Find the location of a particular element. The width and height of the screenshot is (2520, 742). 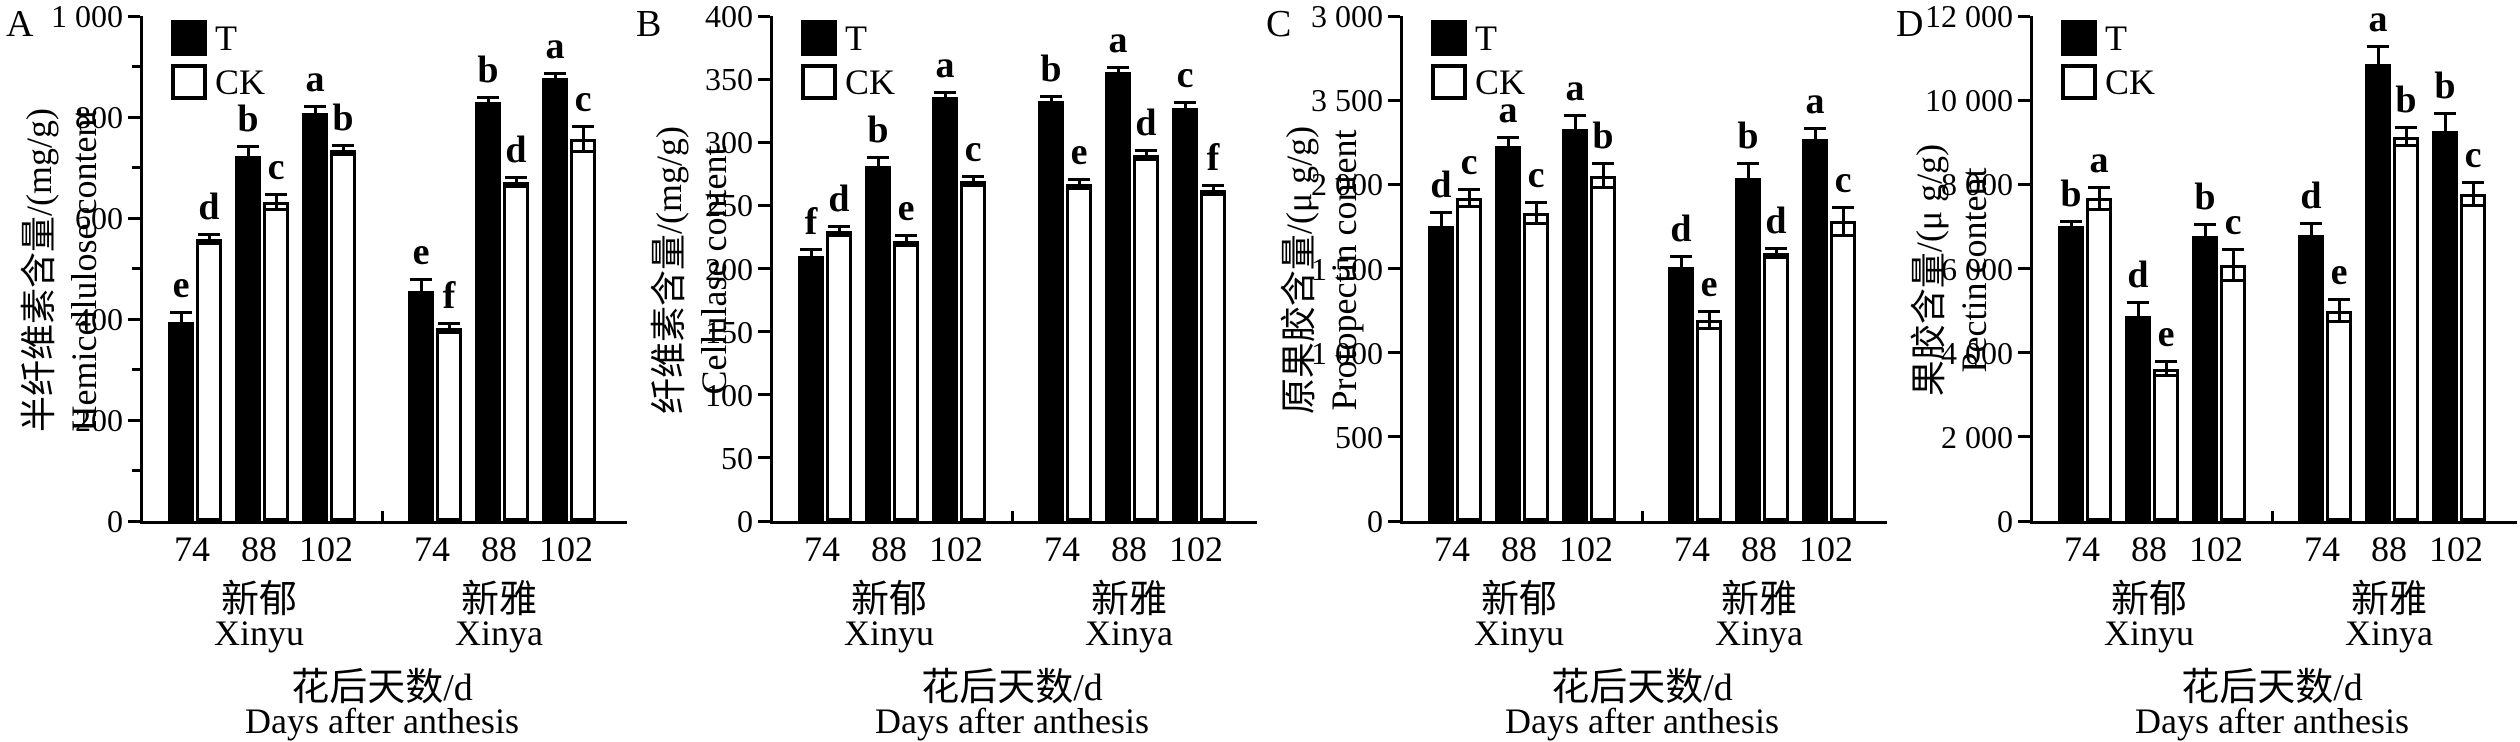

significance-letter-CK-xinya-88: b is located at coordinates (2406, 100).